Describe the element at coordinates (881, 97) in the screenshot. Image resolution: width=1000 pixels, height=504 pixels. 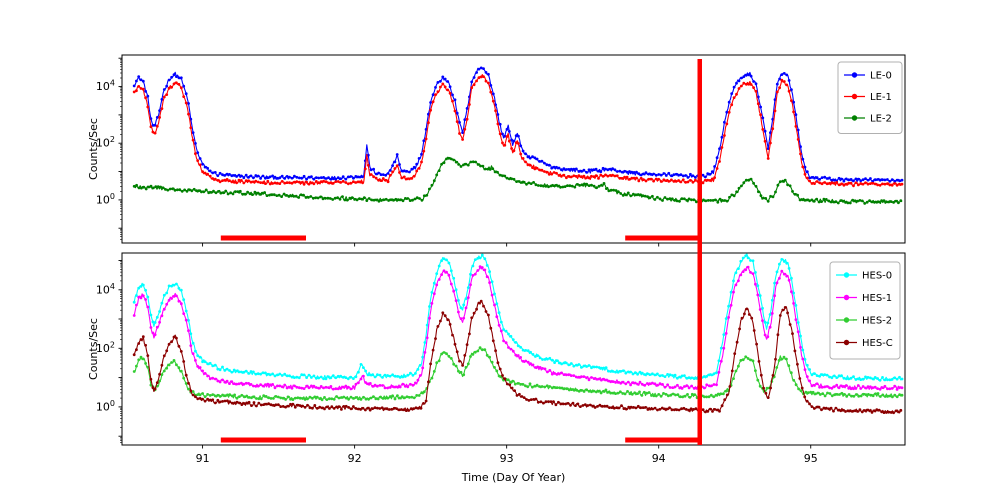
I see `legend-label: LE-1` at that location.